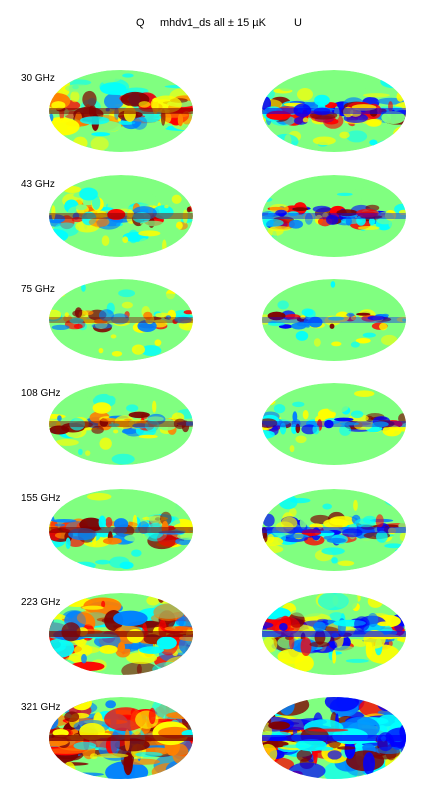  Describe the element at coordinates (41, 393) in the screenshot. I see `freq-label: 108 GHz` at that location.